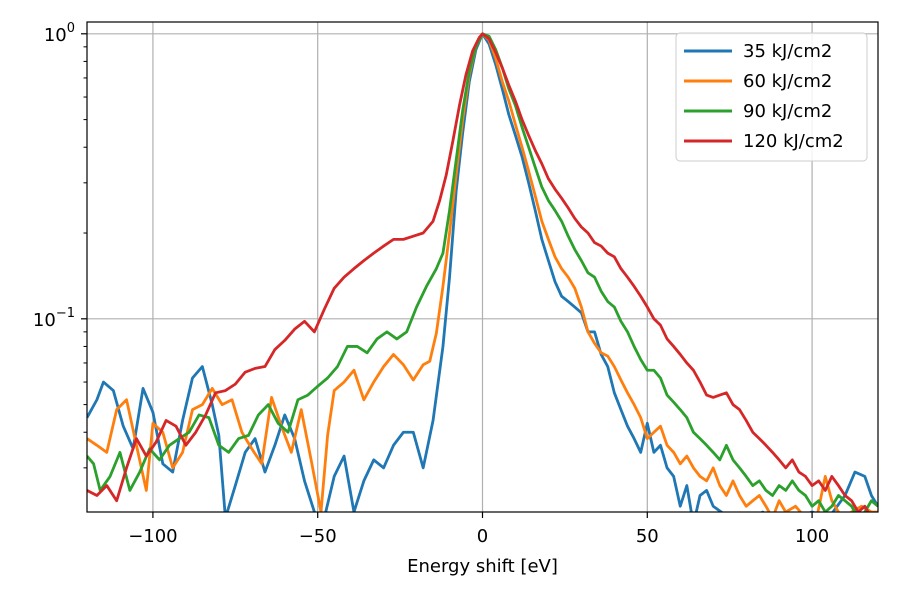 This screenshot has width=900, height=604. Describe the element at coordinates (787, 111) in the screenshot. I see `legend-label-2: 90 kJ/cm2` at that location.